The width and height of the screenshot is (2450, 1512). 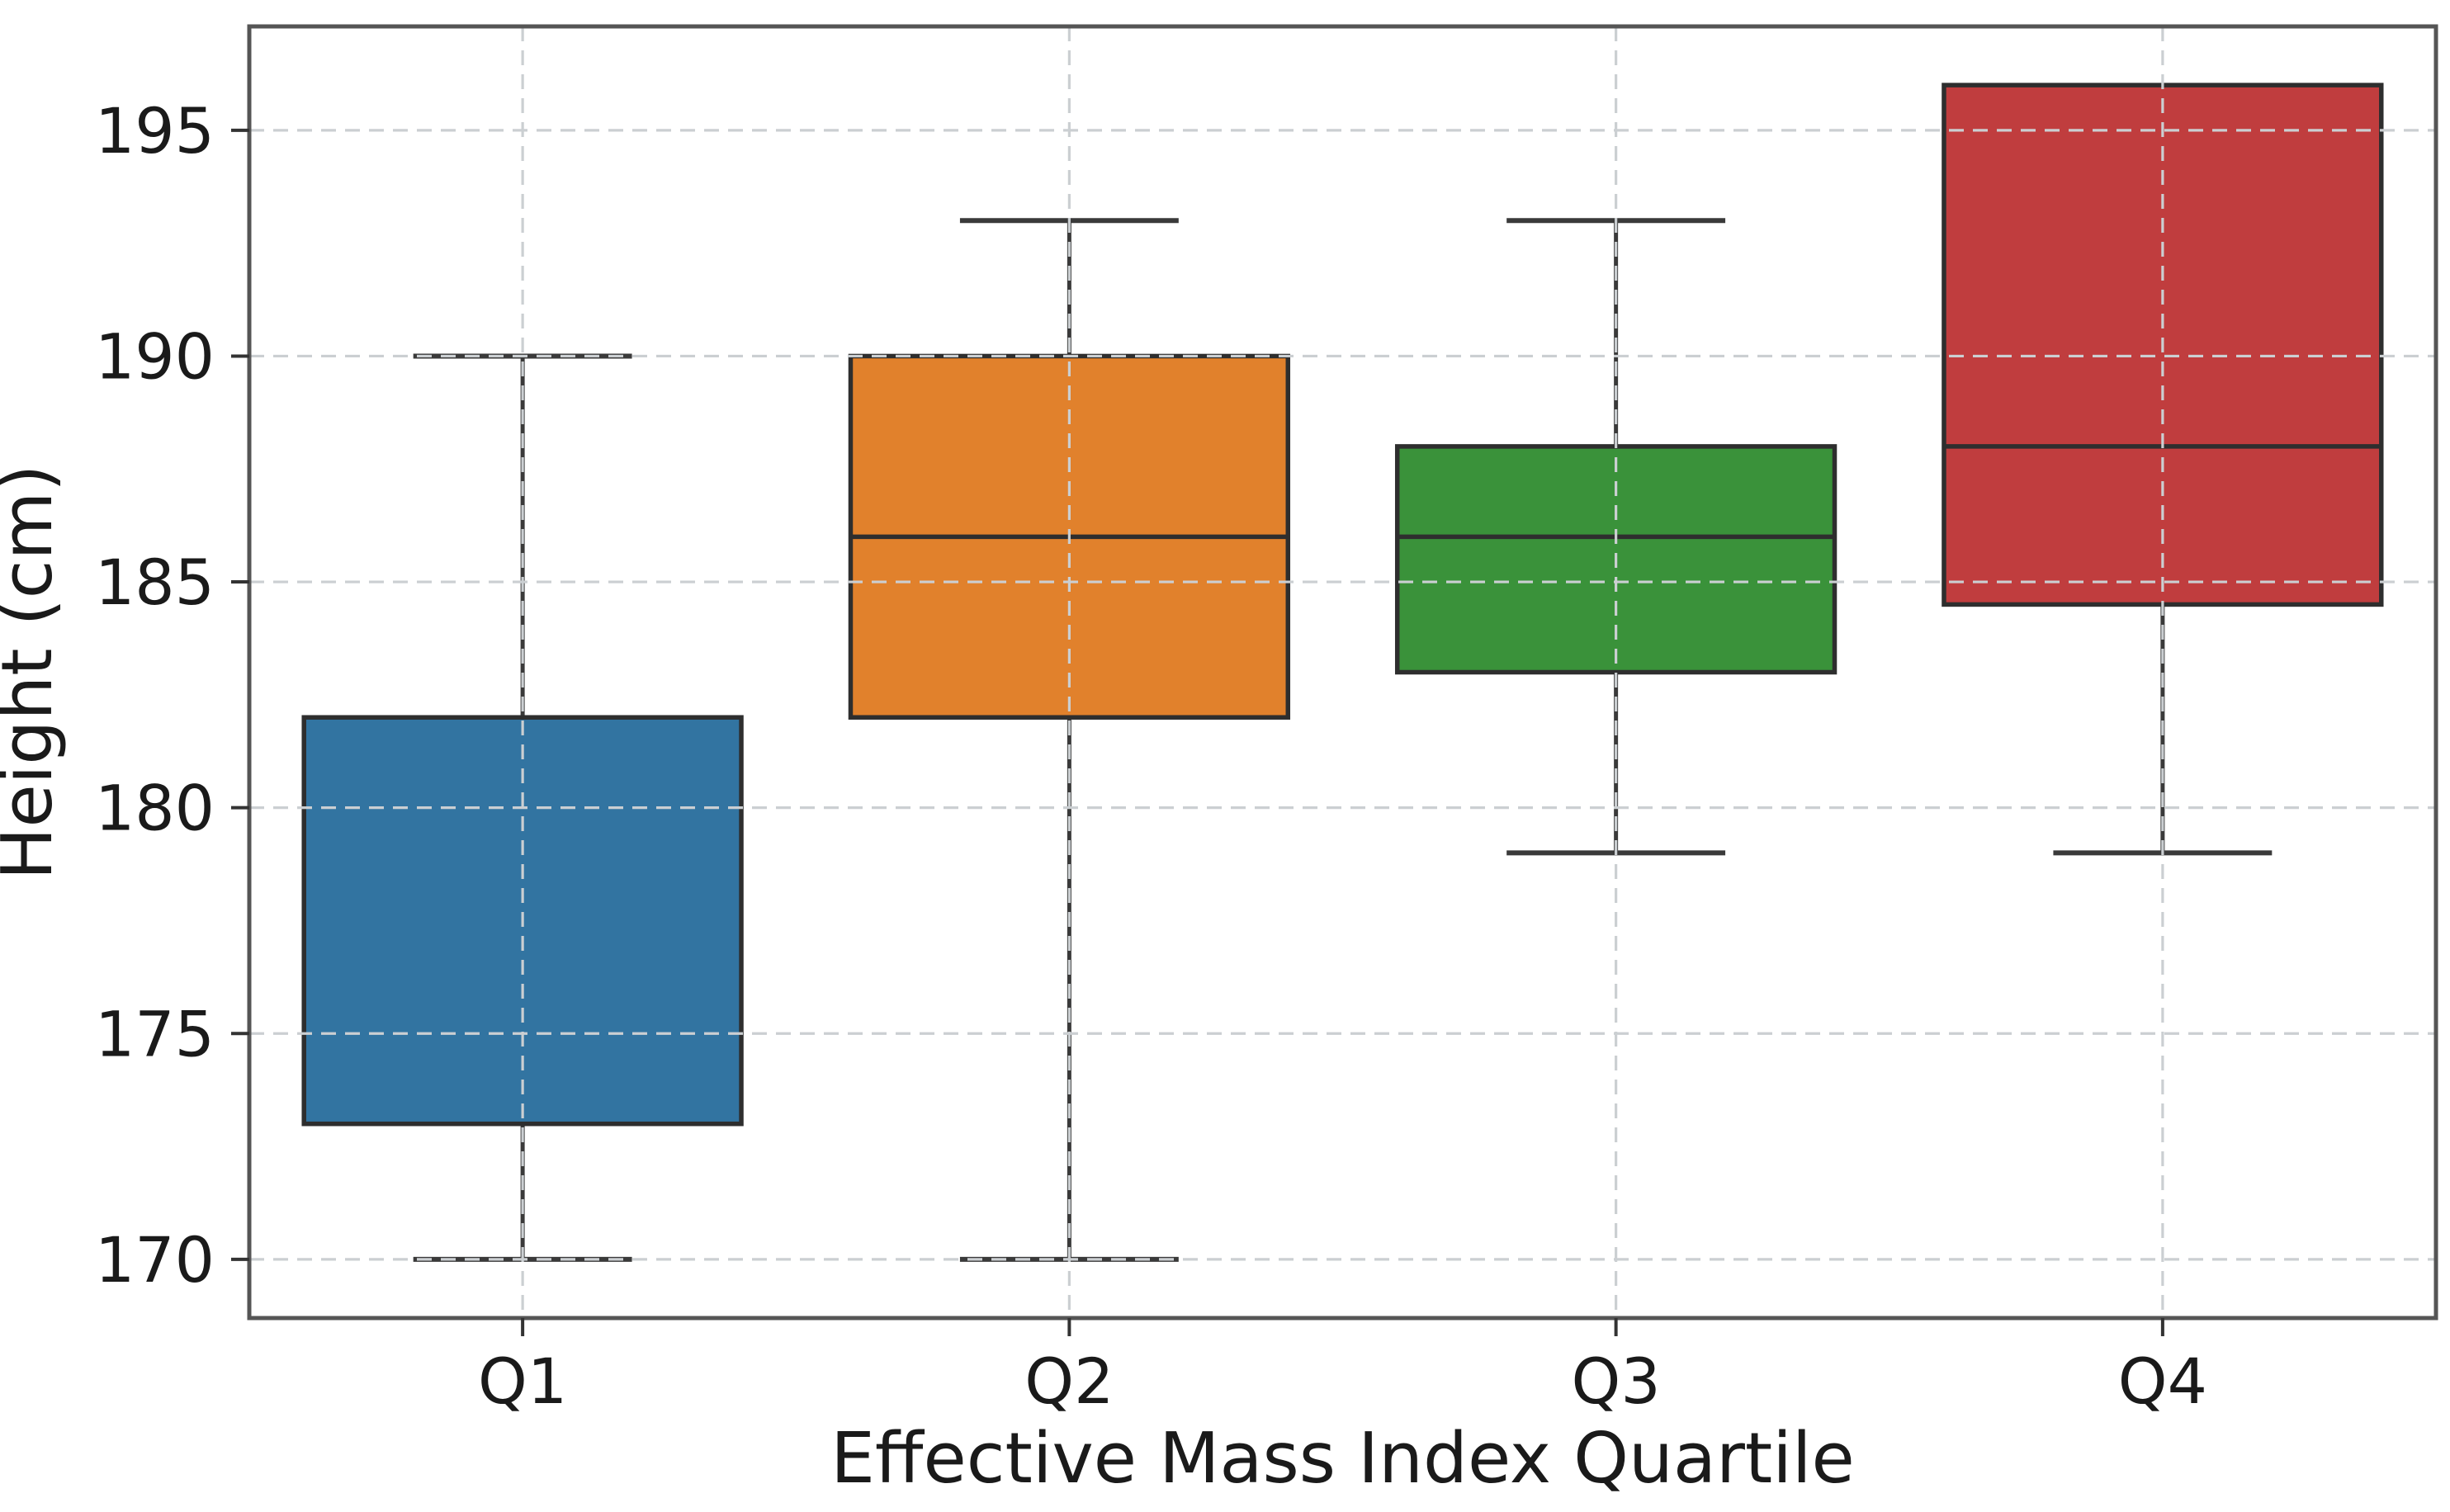 What do you see at coordinates (155, 131) in the screenshot?
I see `y-tick-label-195: 195` at bounding box center [155, 131].